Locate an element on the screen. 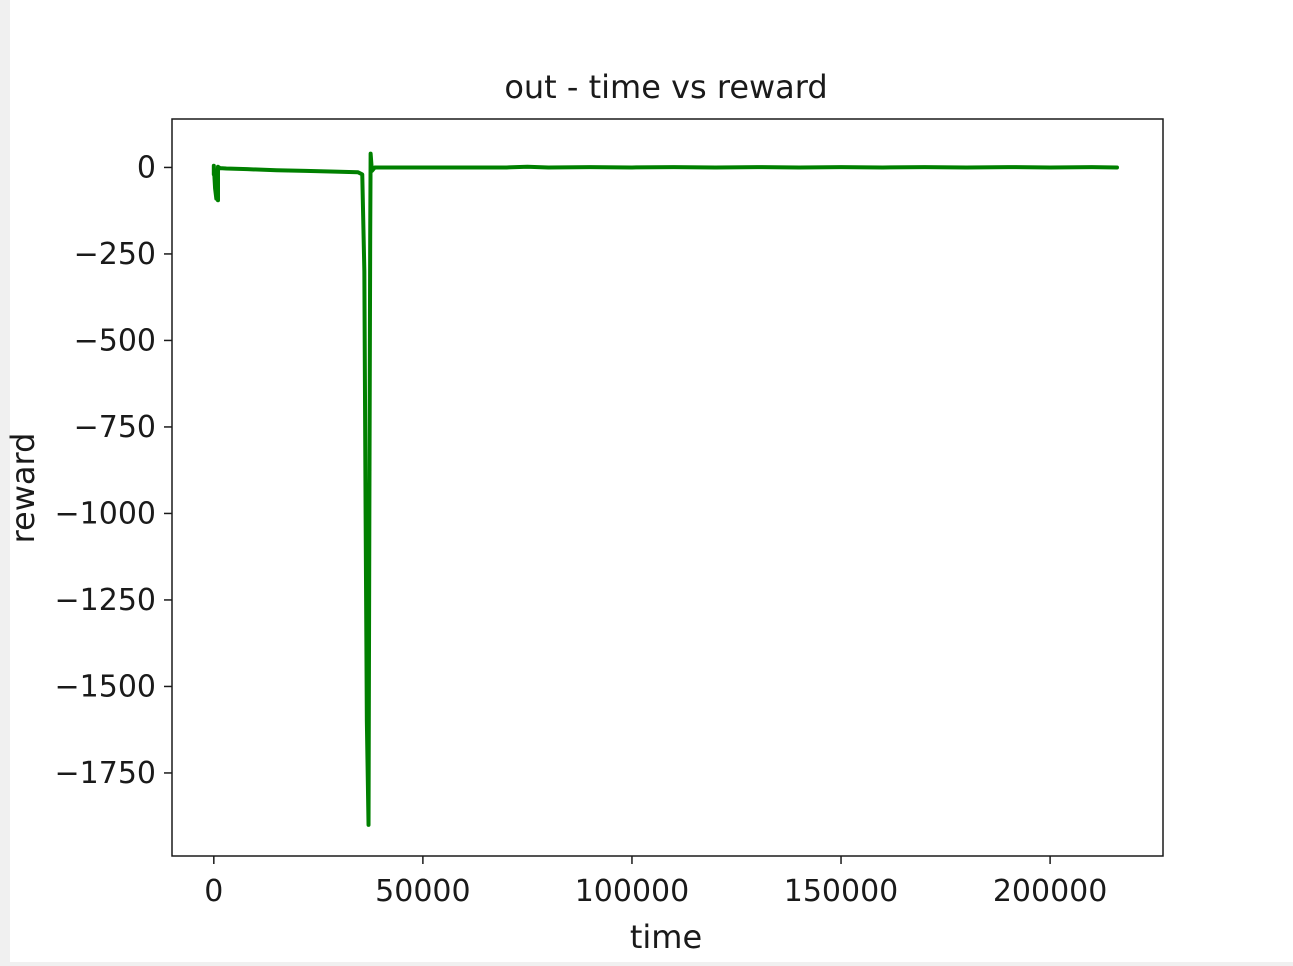 This screenshot has height=966, width=1293. y-tick-label: −250 is located at coordinates (115, 254).